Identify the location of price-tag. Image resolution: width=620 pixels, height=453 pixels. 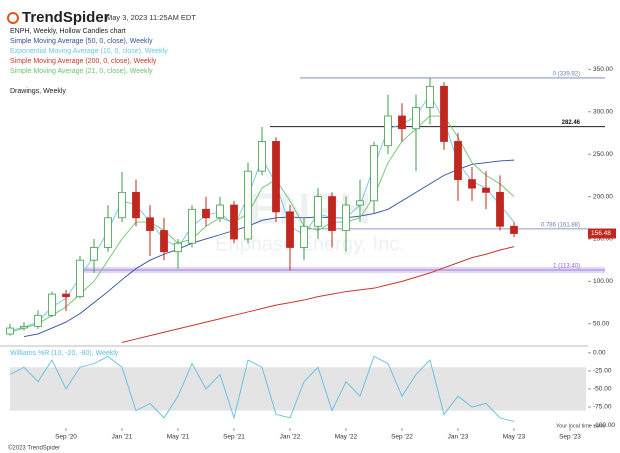
(602, 233).